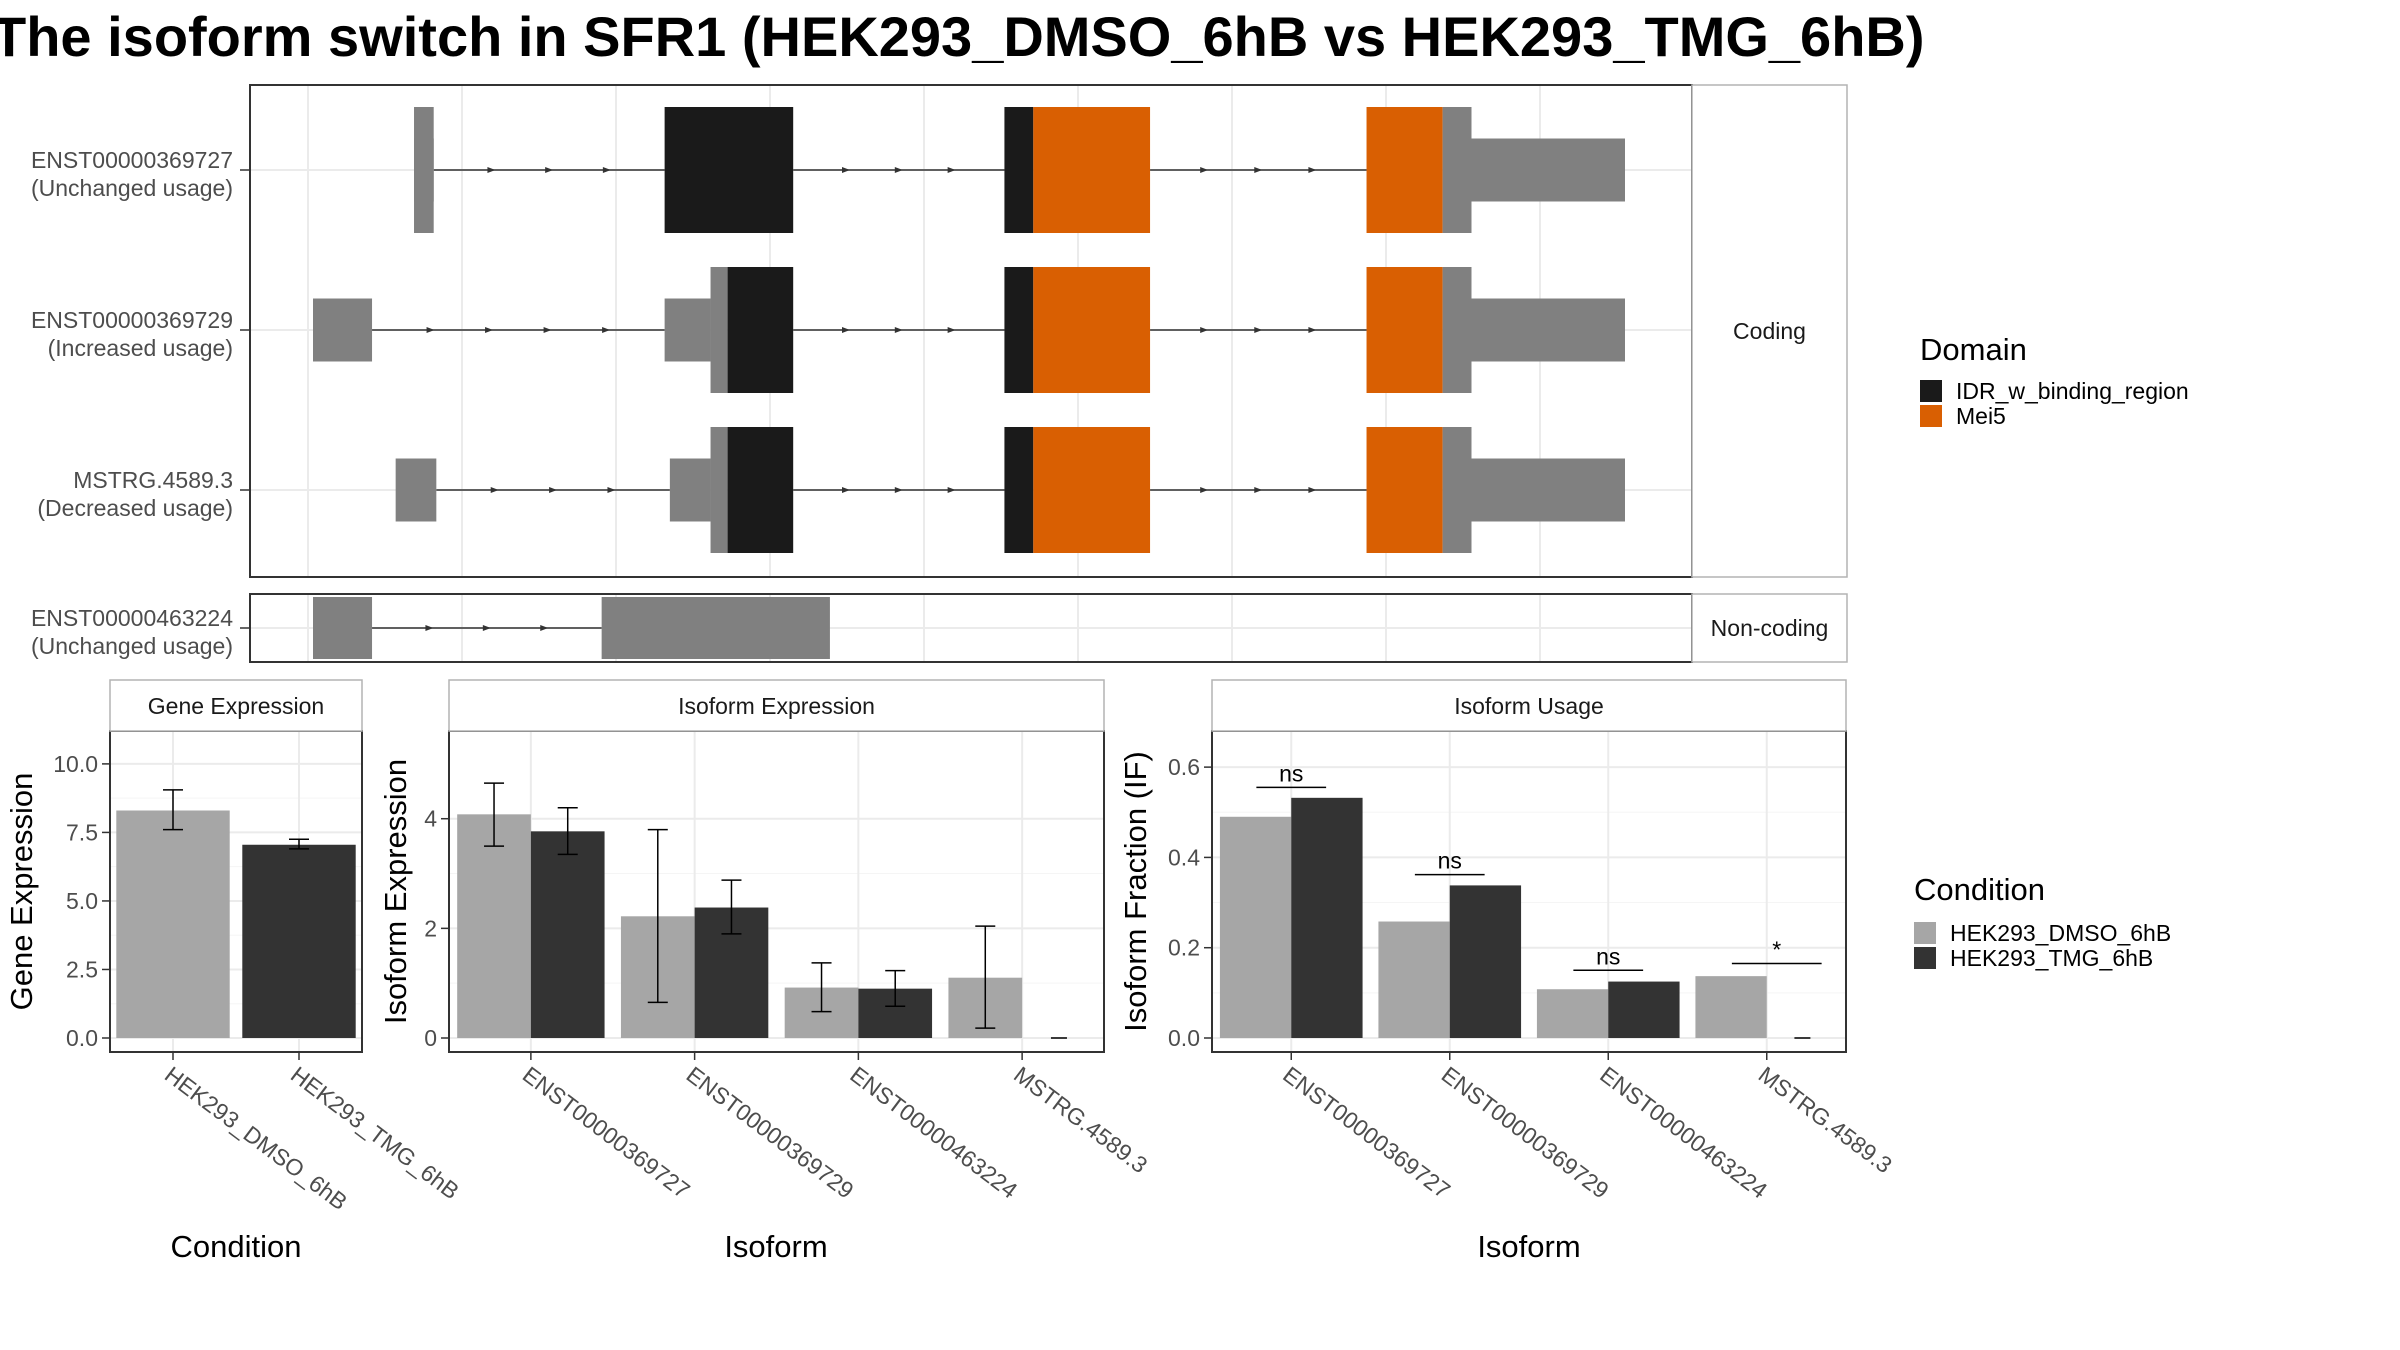 This screenshot has width=2400, height=1350. What do you see at coordinates (1525, 1132) in the screenshot?
I see `x-tick-label: ENST00000369729` at bounding box center [1525, 1132].